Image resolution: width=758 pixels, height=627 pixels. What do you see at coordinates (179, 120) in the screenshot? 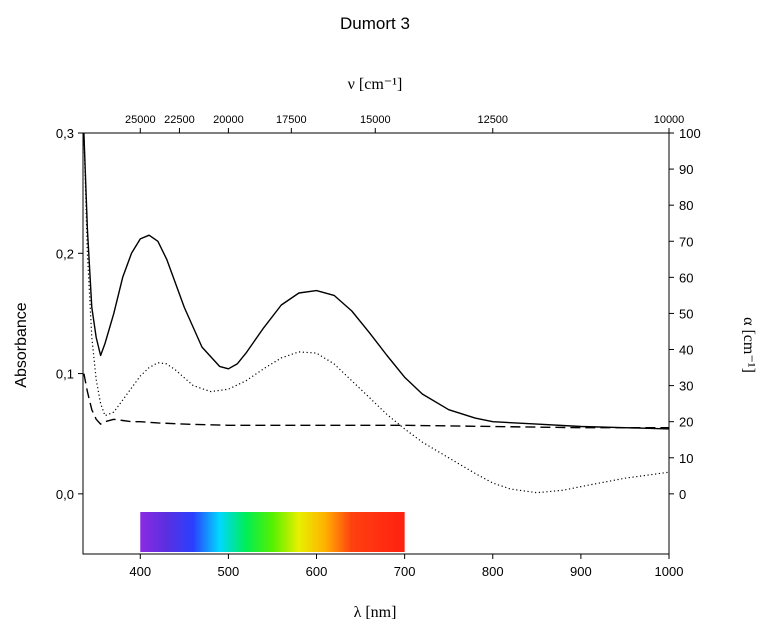
I see `top-tick-label: 22500` at bounding box center [179, 120].